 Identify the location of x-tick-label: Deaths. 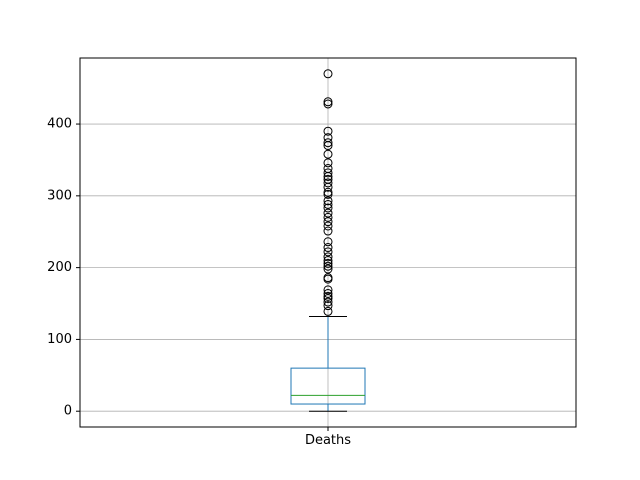
(328, 440).